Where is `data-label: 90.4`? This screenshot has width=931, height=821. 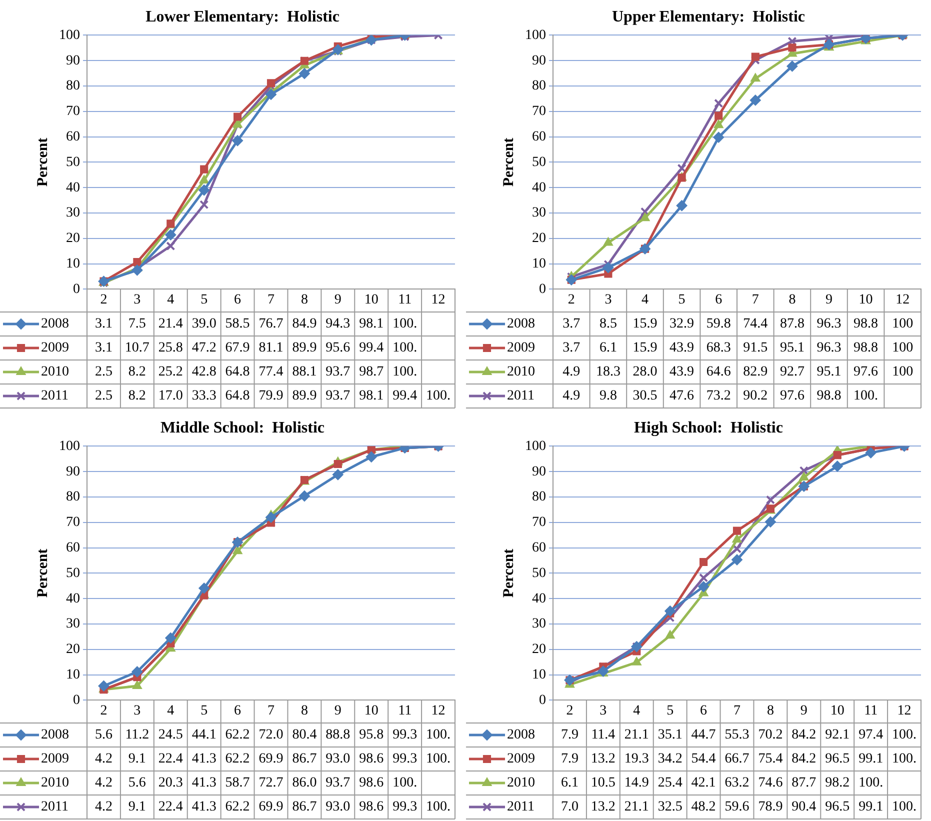
data-label: 90.4 is located at coordinates (804, 807).